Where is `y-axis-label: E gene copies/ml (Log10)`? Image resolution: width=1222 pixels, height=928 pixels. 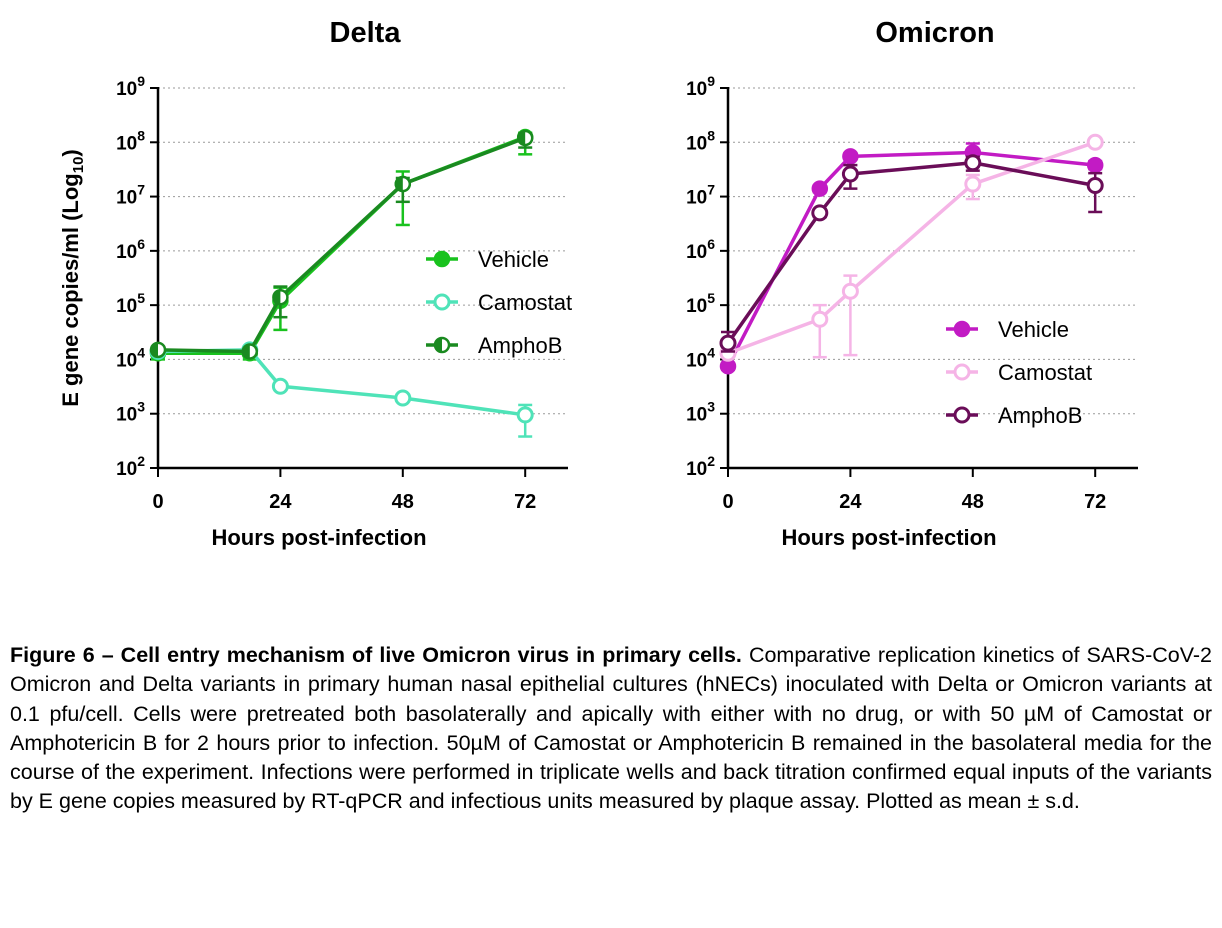 y-axis-label: E gene copies/ml (Log10) is located at coordinates (72, 278).